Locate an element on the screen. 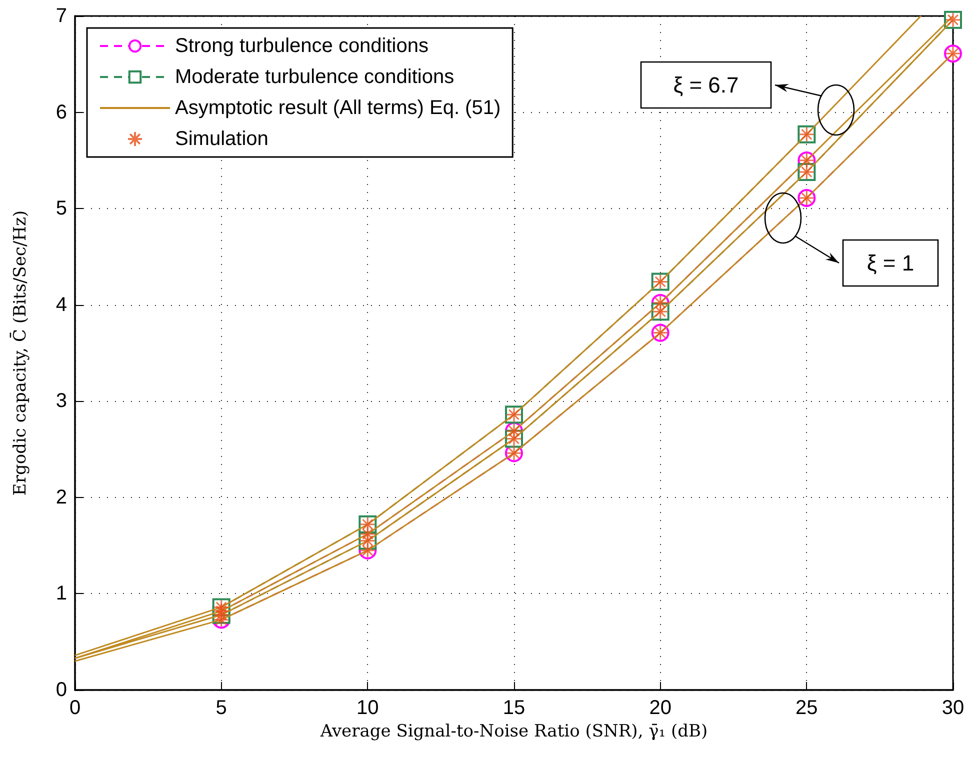  y-axis-title: Ergodic capacity, C̄ (Bits/Sec/Hz) is located at coordinates (19, 353).